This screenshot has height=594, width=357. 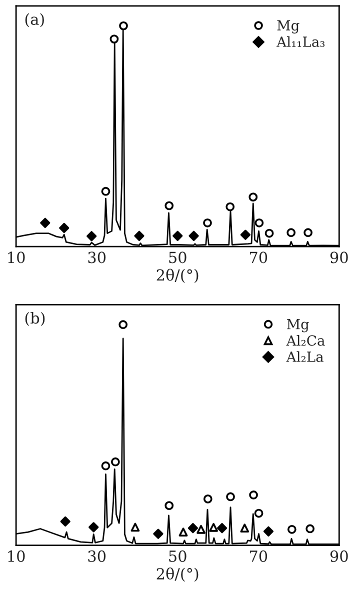 What do you see at coordinates (300, 41) in the screenshot?
I see `legend-label: Al₁₁La₃` at bounding box center [300, 41].